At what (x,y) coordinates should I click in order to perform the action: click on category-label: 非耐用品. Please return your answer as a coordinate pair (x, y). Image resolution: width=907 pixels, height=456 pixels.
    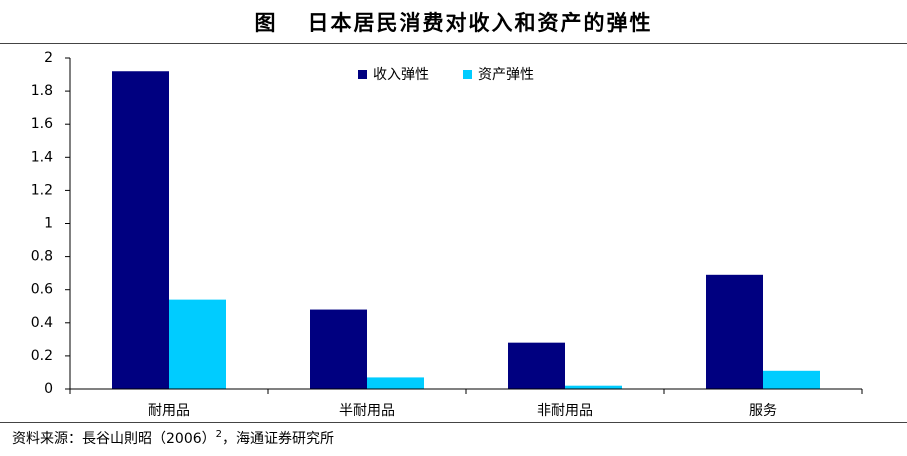
    Looking at the image, I should click on (565, 411).